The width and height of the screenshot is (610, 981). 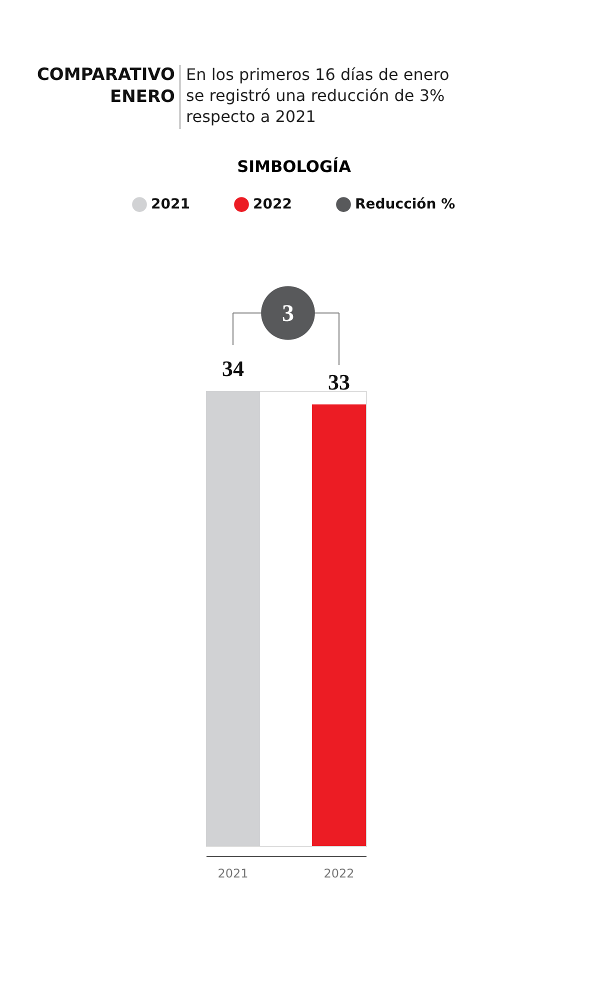 What do you see at coordinates (288, 314) in the screenshot?
I see `text: 3` at bounding box center [288, 314].